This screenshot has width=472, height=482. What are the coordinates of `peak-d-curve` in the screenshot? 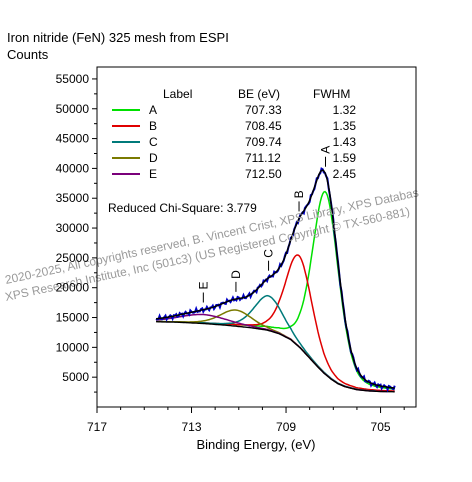 It's located at (256, 350).